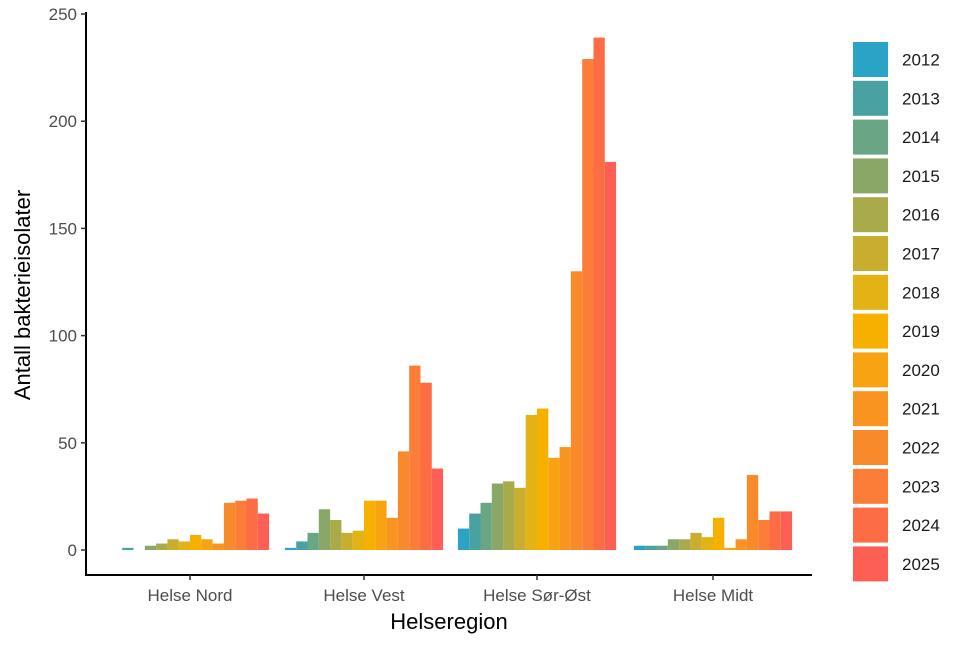 Image resolution: width=970 pixels, height=647 pixels. Describe the element at coordinates (713, 595) in the screenshot. I see `x-tick-label: Helse Midt` at that location.